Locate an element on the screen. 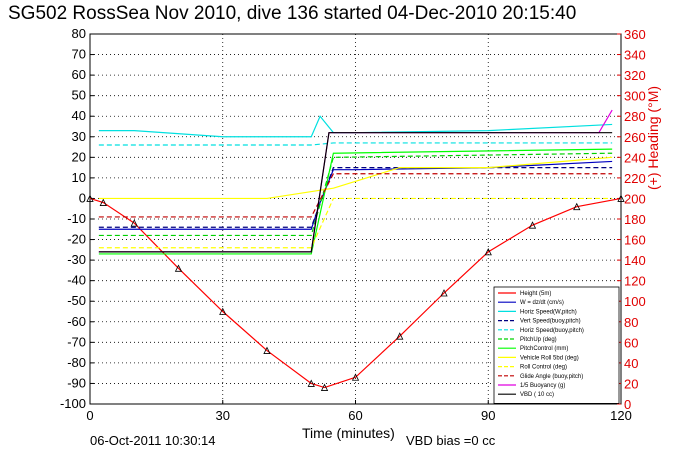  y2-tick-label: 80 is located at coordinates (631, 322).